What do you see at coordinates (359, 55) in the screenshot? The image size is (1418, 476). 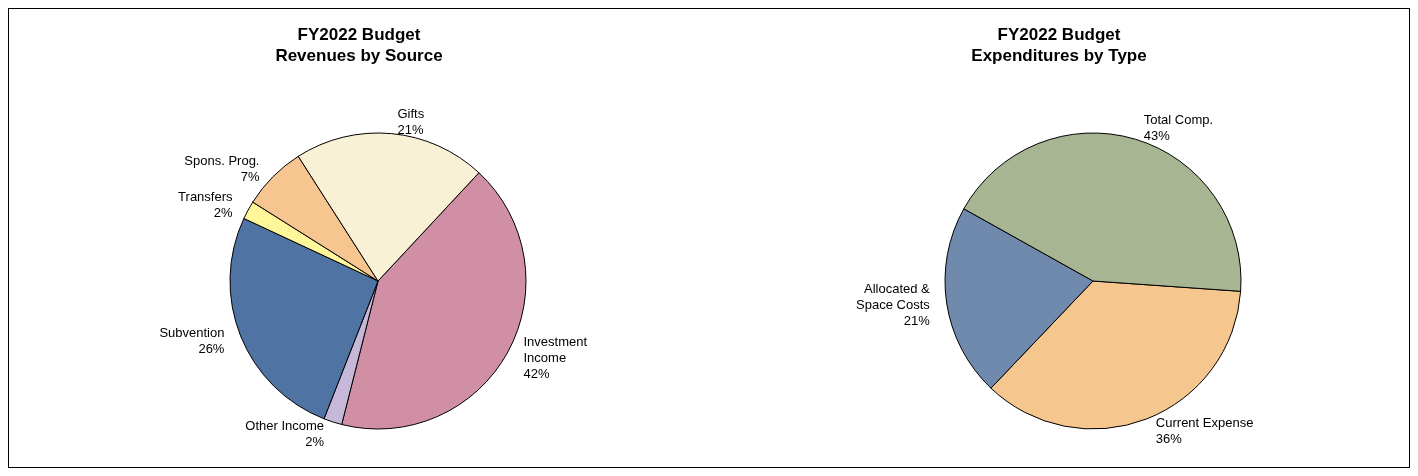 I see `chart-subtitle: Revenues by Source` at bounding box center [359, 55].